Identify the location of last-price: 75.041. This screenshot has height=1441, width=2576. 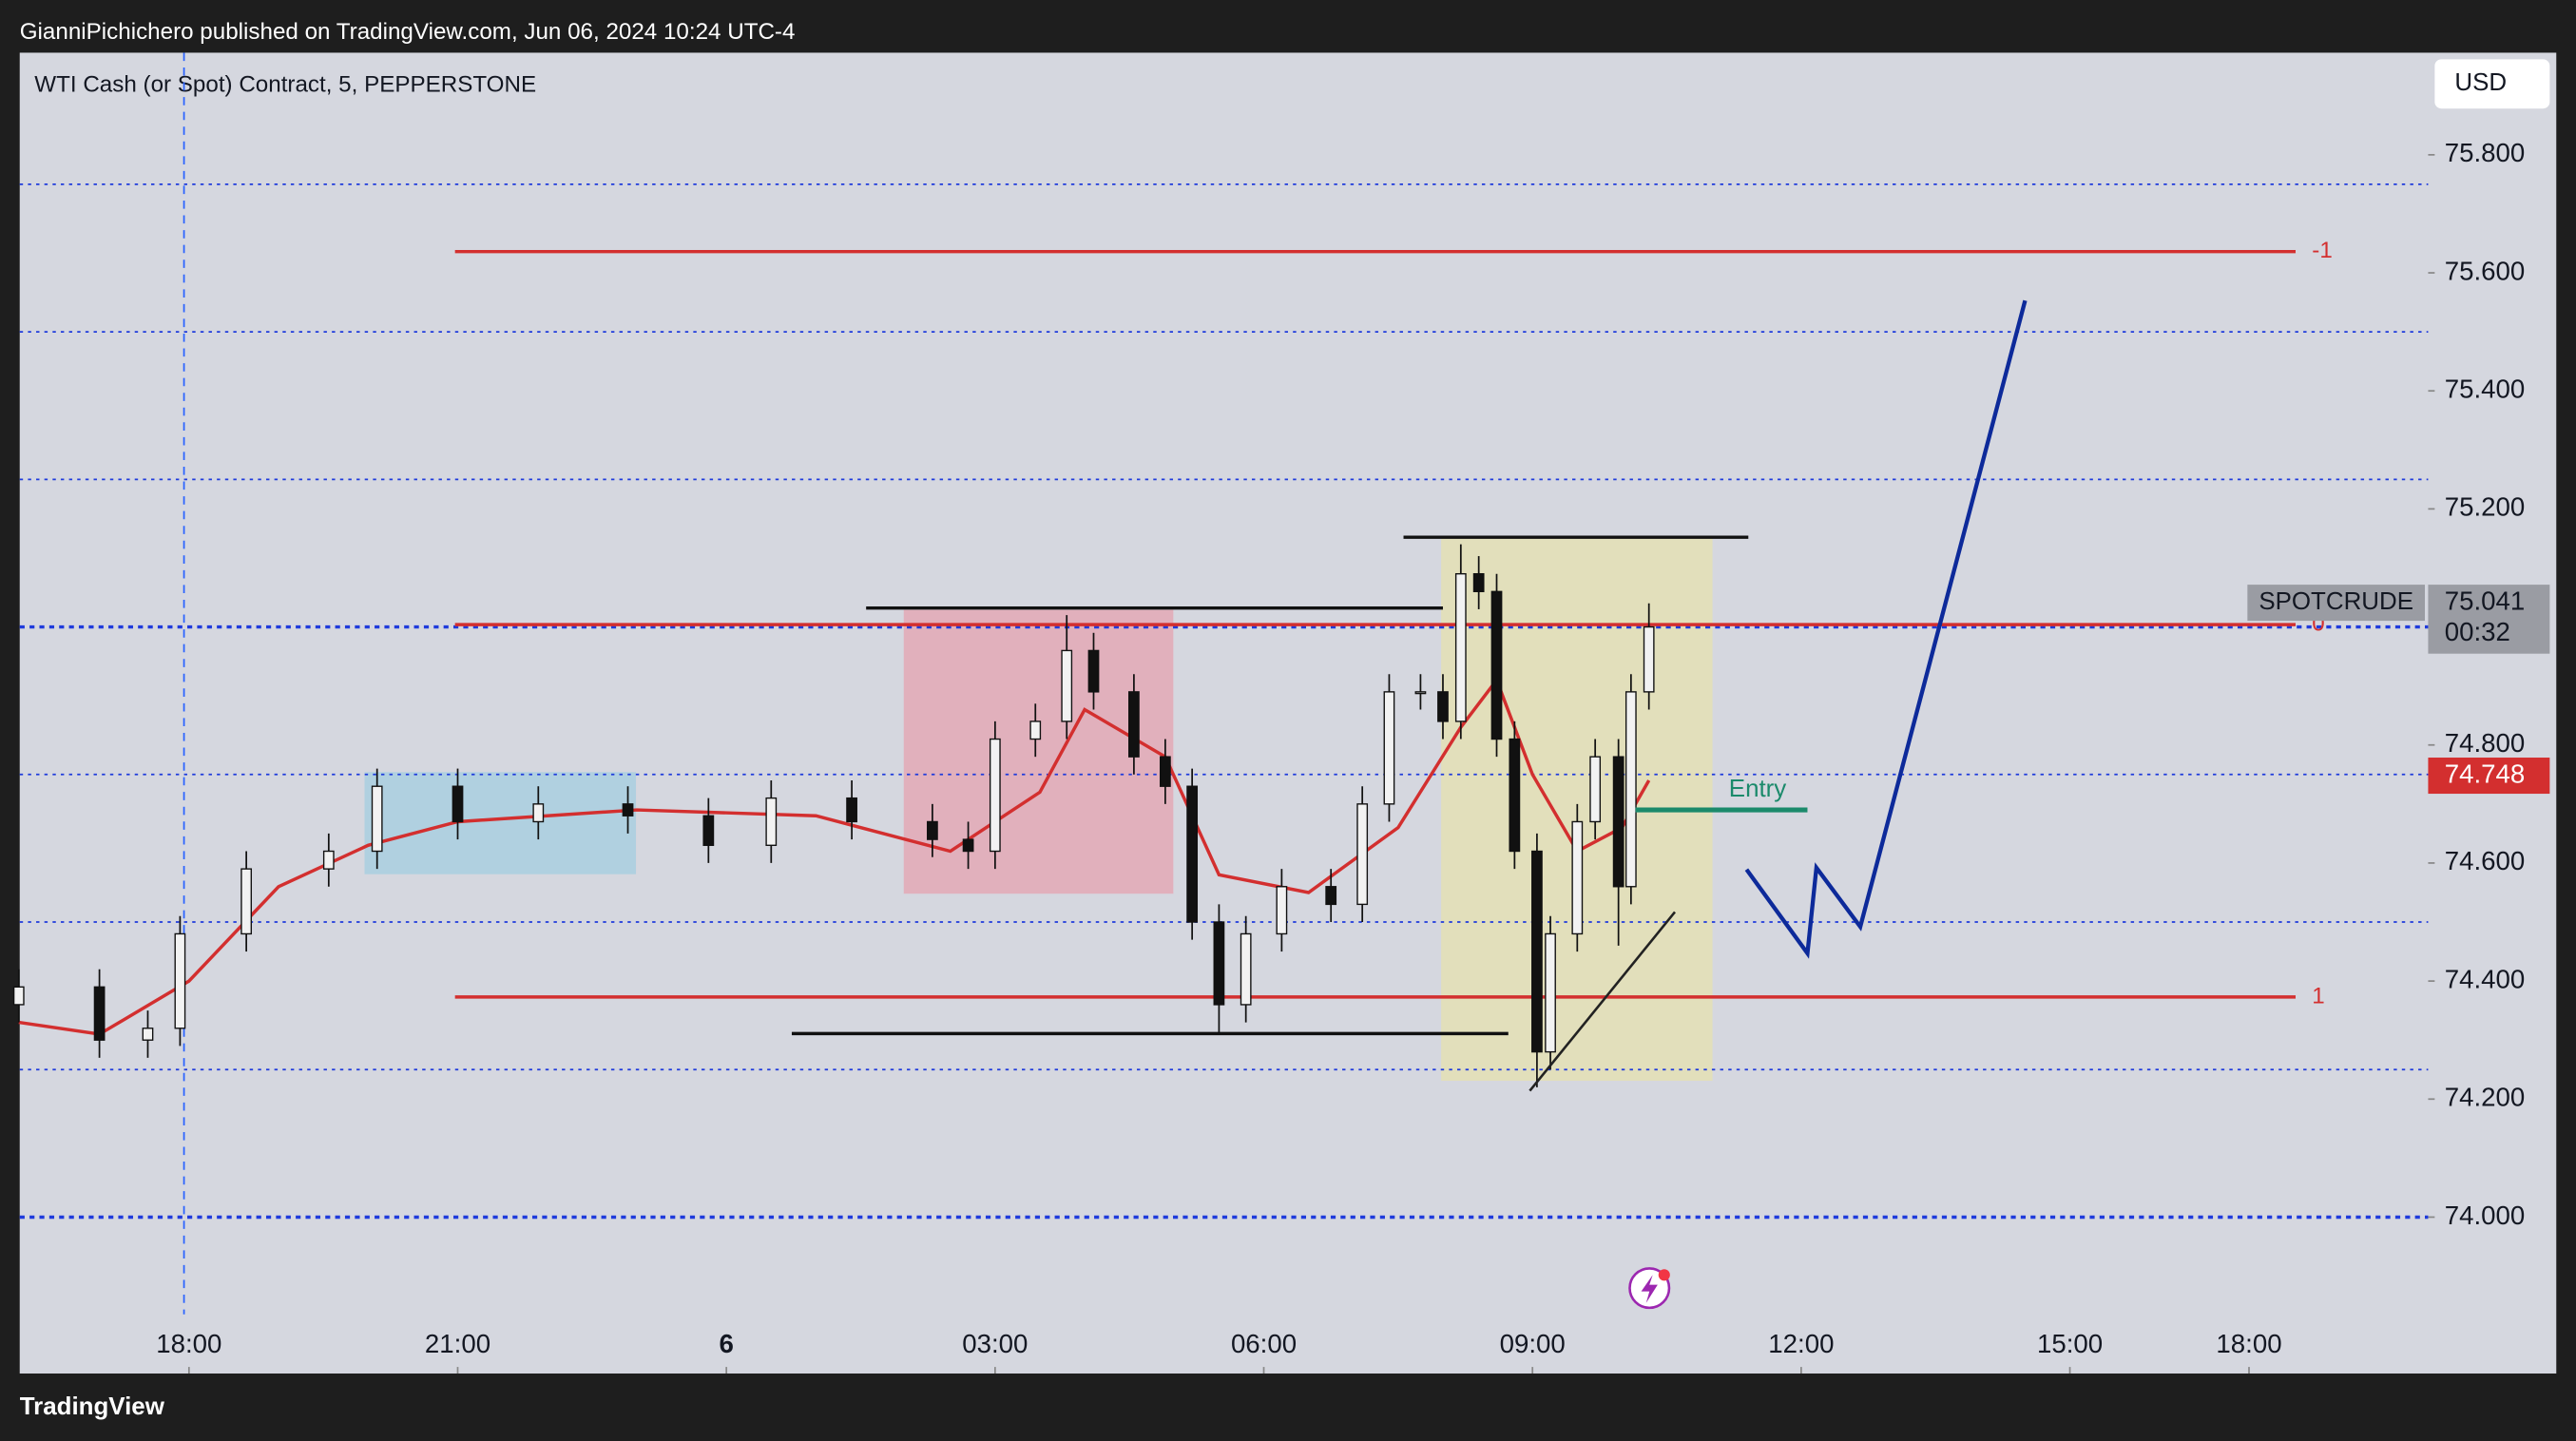
(2485, 600).